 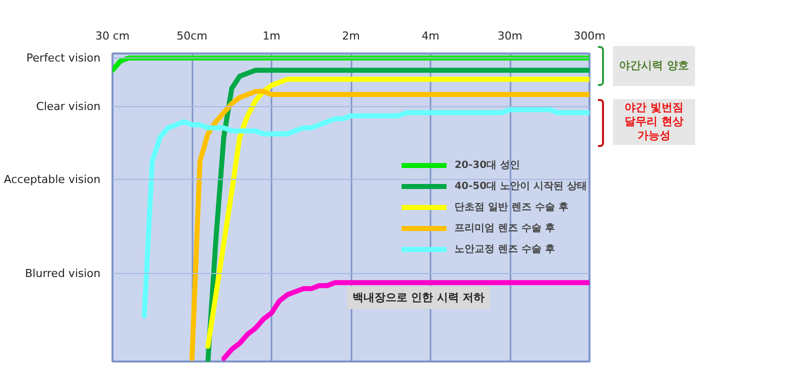 What do you see at coordinates (505, 249) in the screenshot?
I see `legend-label: 노안교정 렌즈 수술 후` at bounding box center [505, 249].